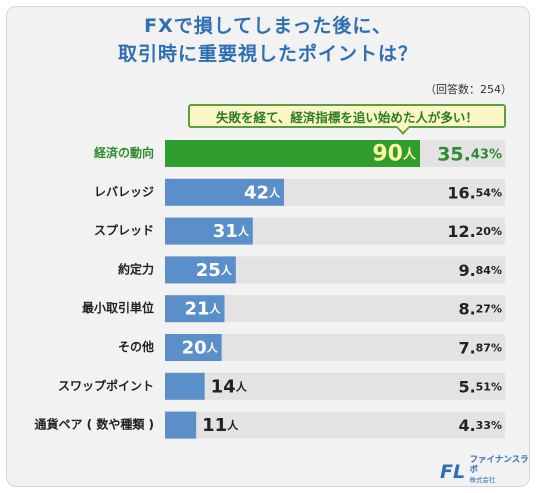  I want to click on count-label: 14人, so click(229, 386).